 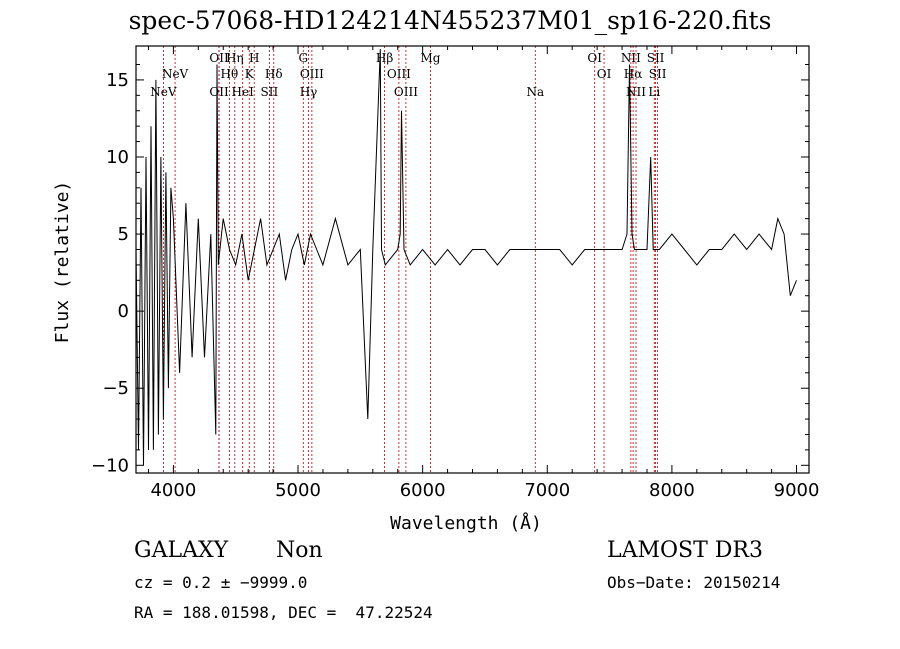 I want to click on survey-name: LAMOST DR3, so click(x=685, y=550).